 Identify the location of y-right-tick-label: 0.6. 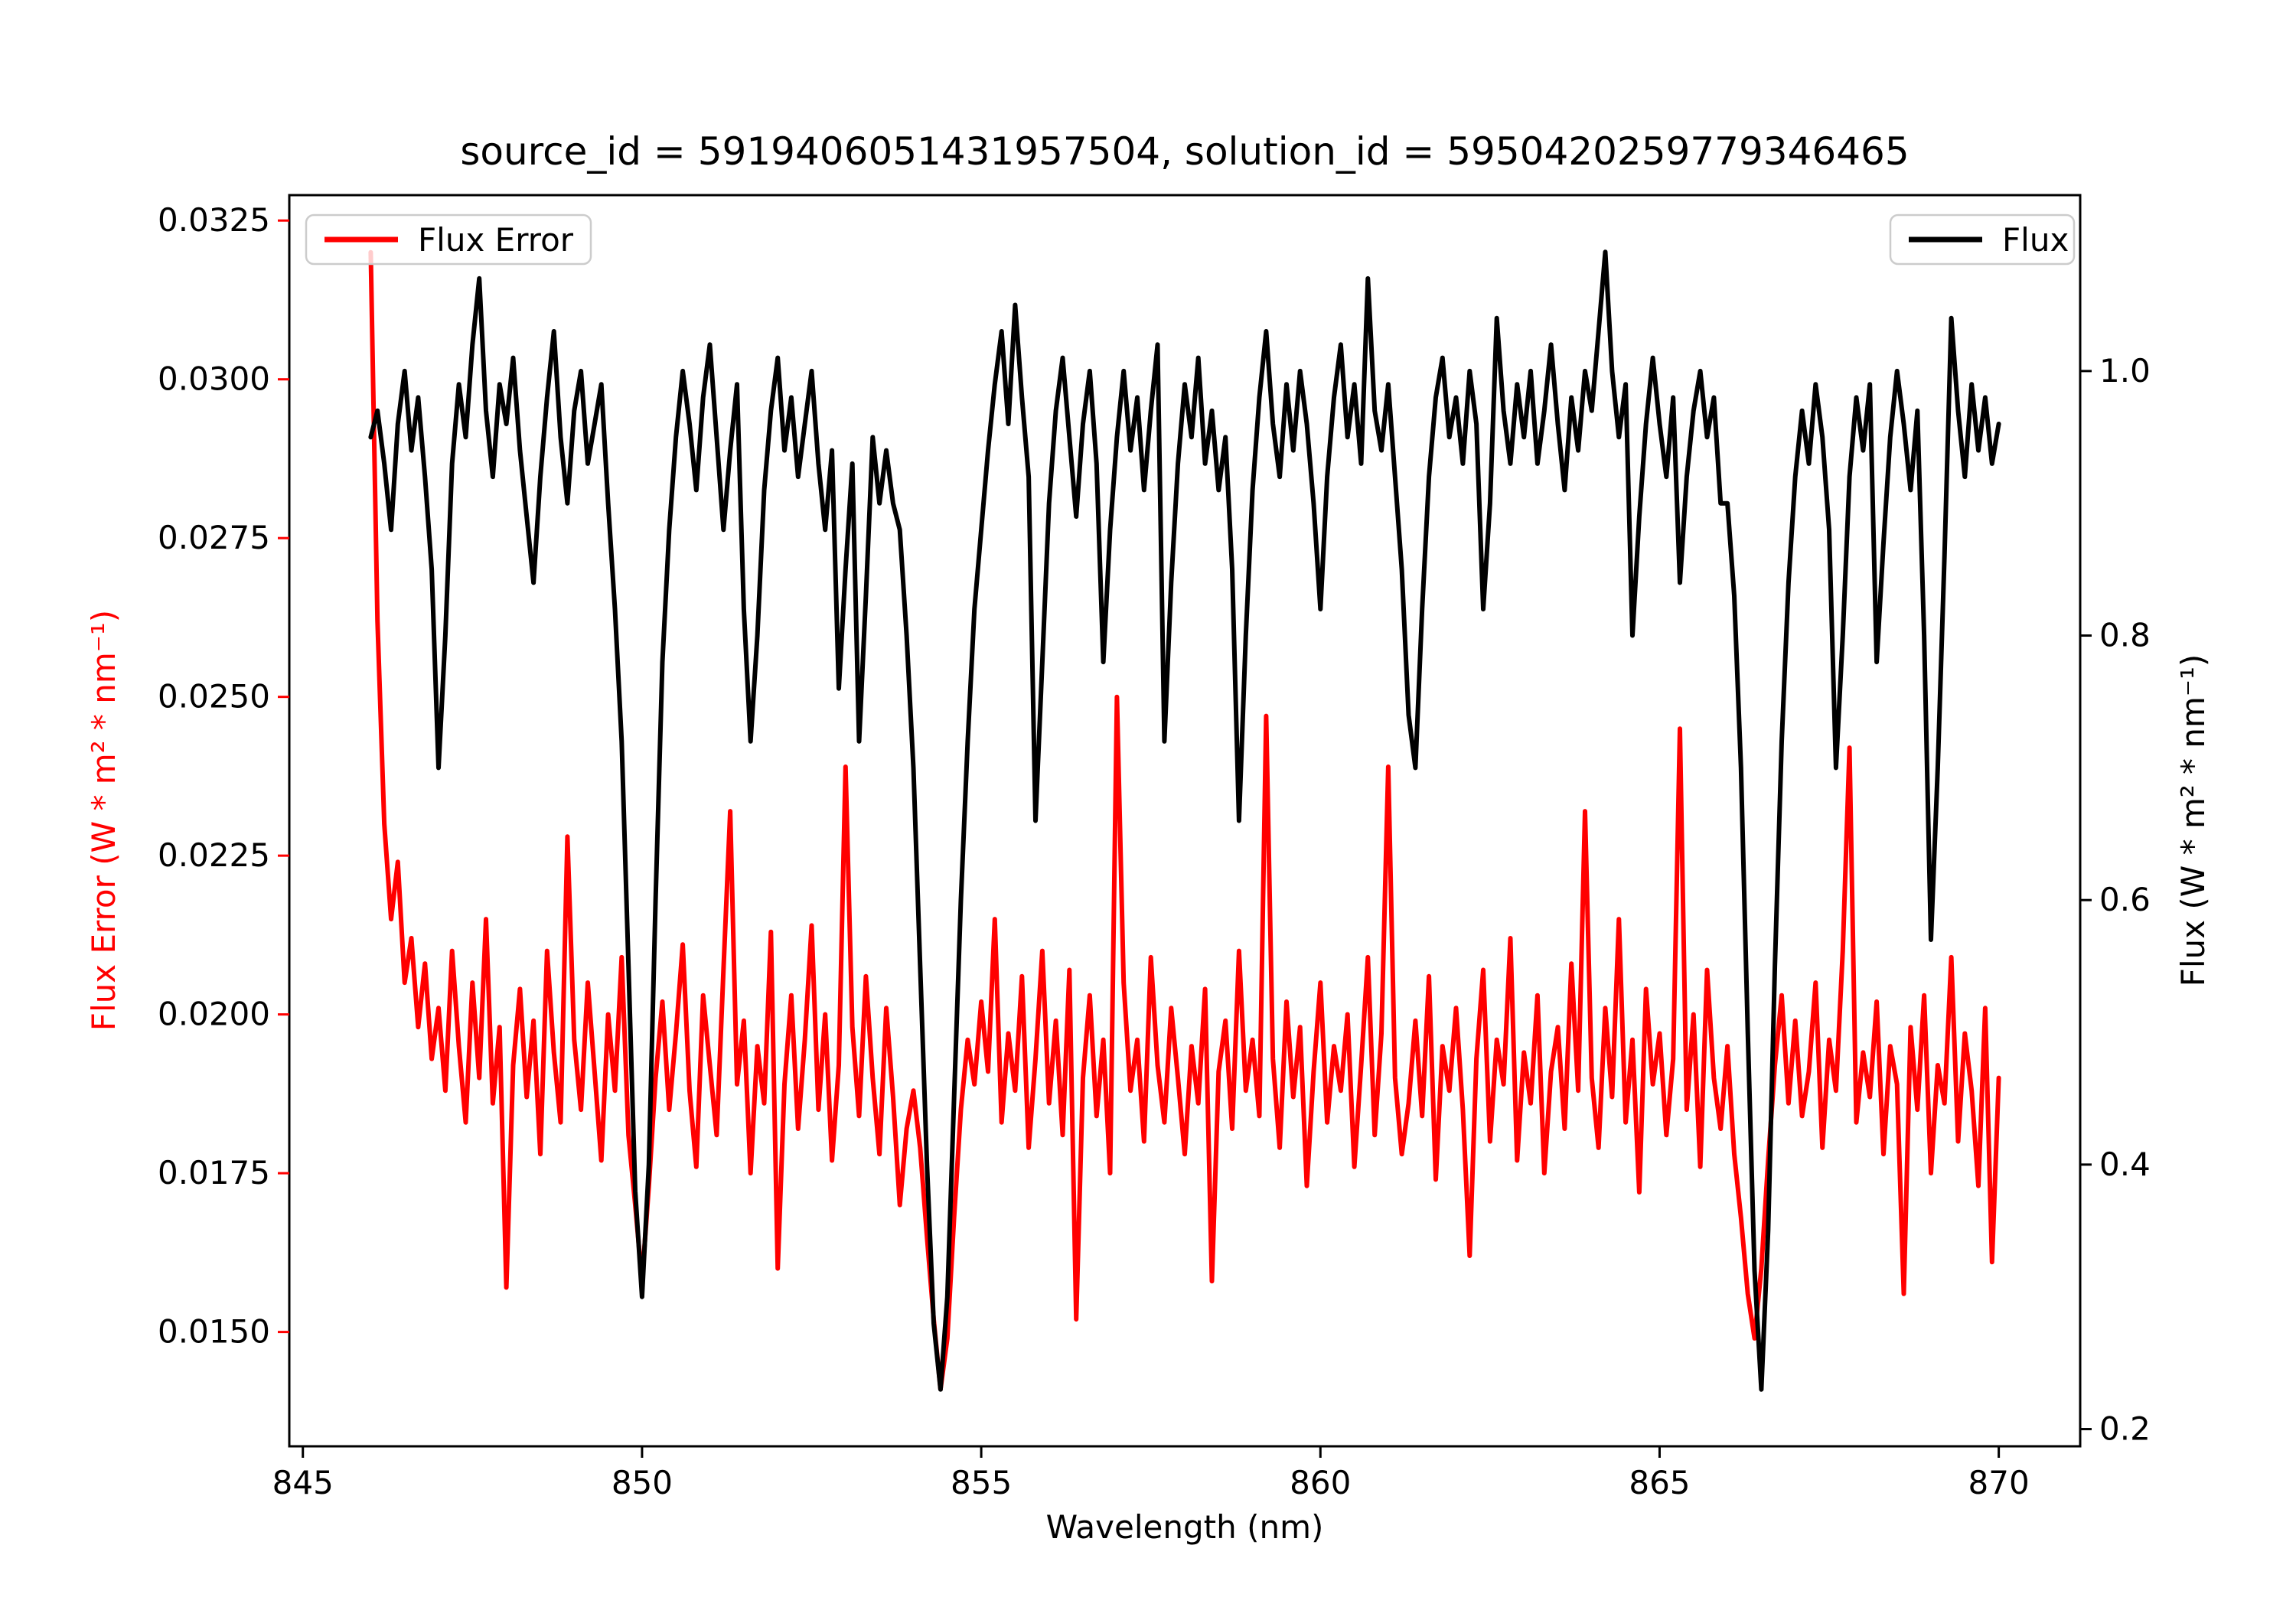
(2125, 899).